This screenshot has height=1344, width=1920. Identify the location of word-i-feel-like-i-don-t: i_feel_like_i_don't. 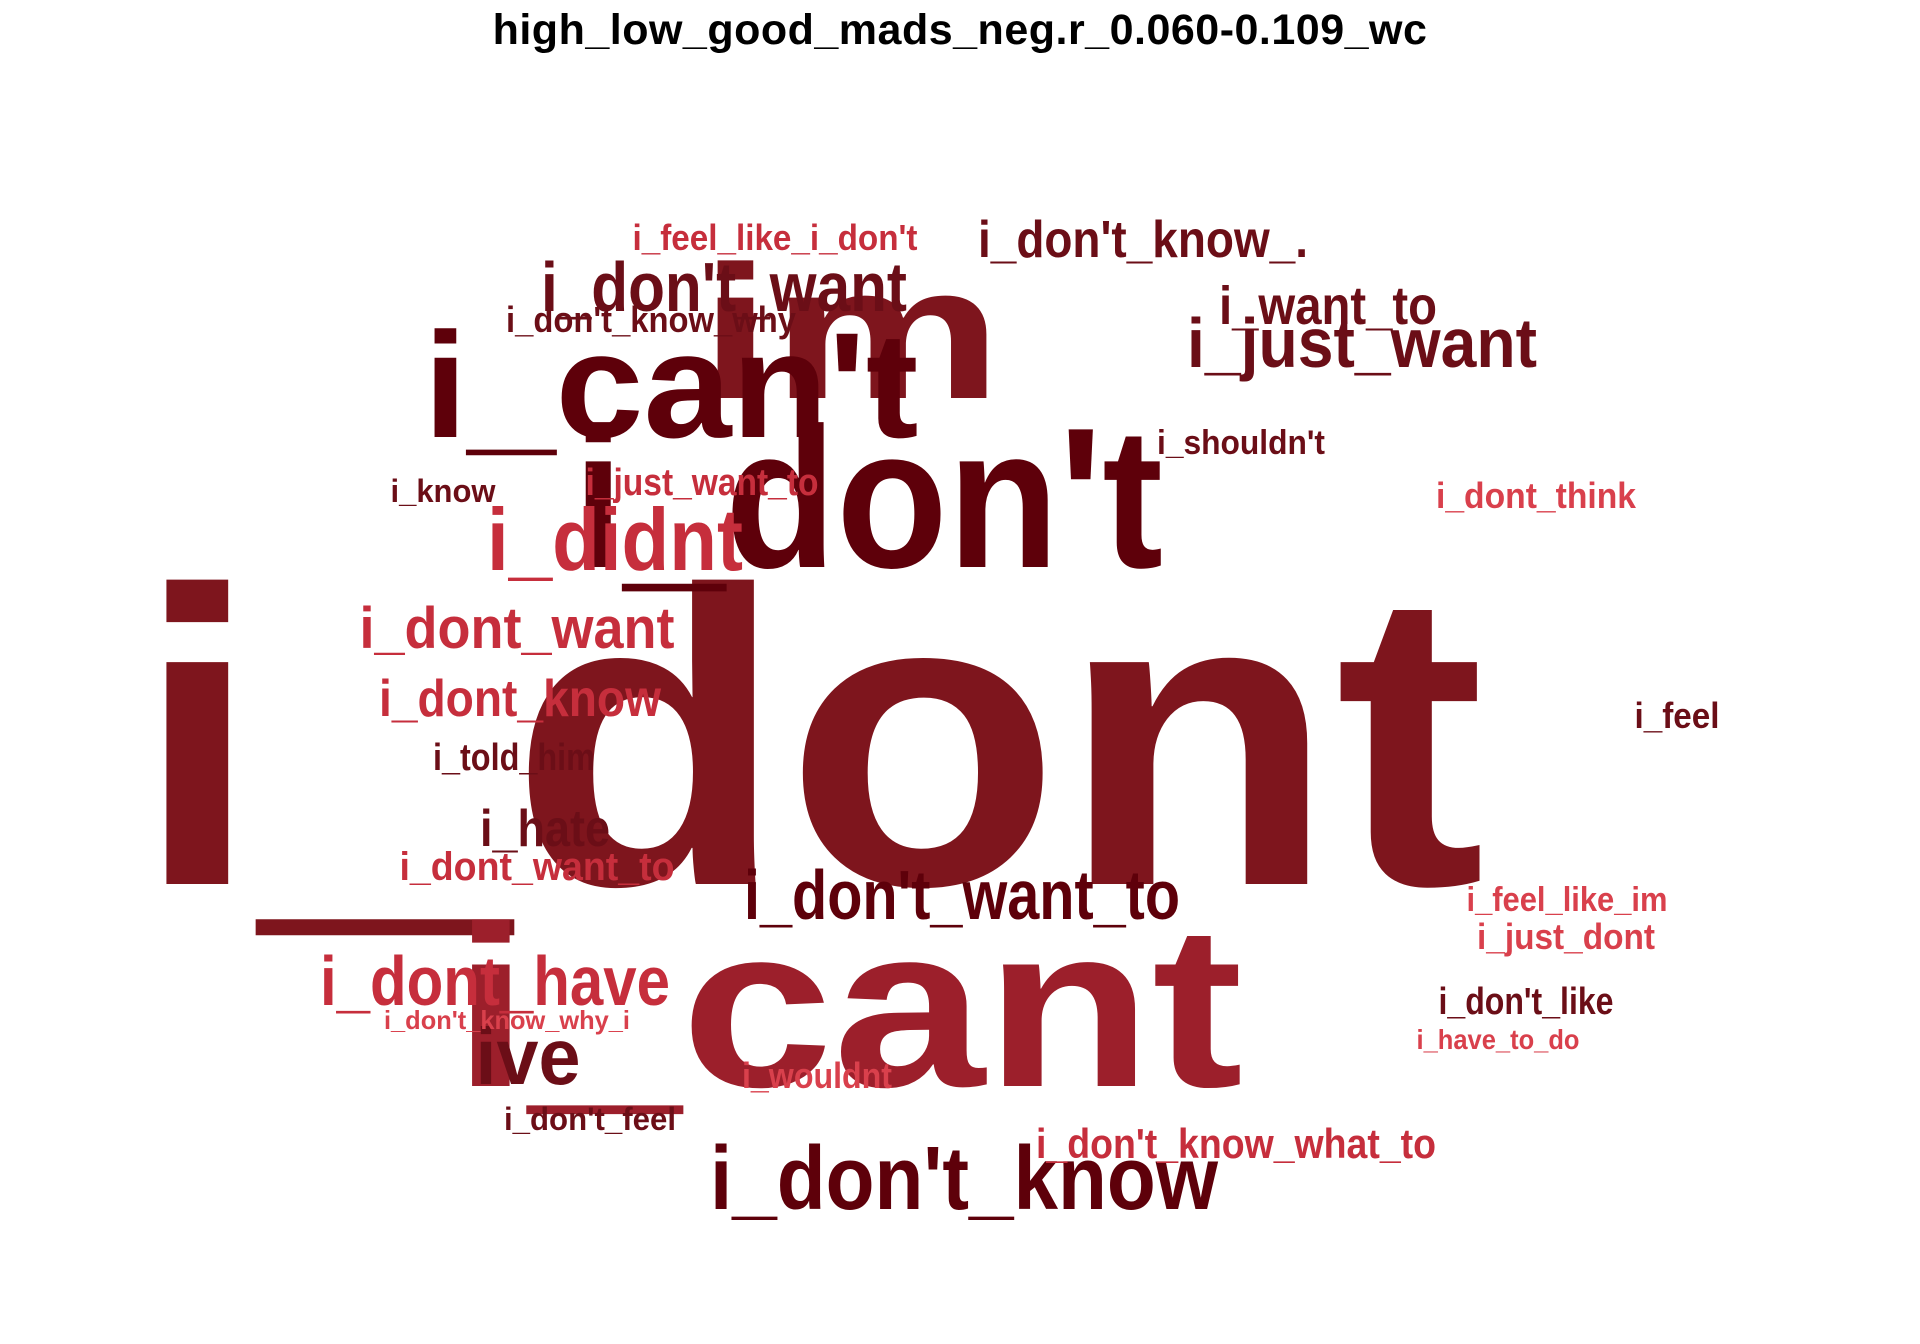
(775, 237).